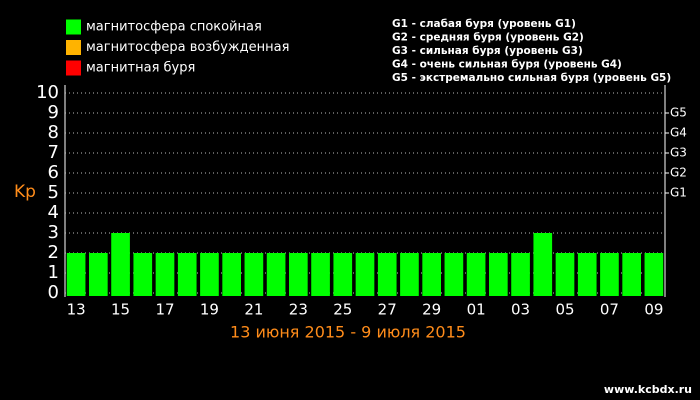  I want to click on y-tick-label: 1, so click(53, 272).